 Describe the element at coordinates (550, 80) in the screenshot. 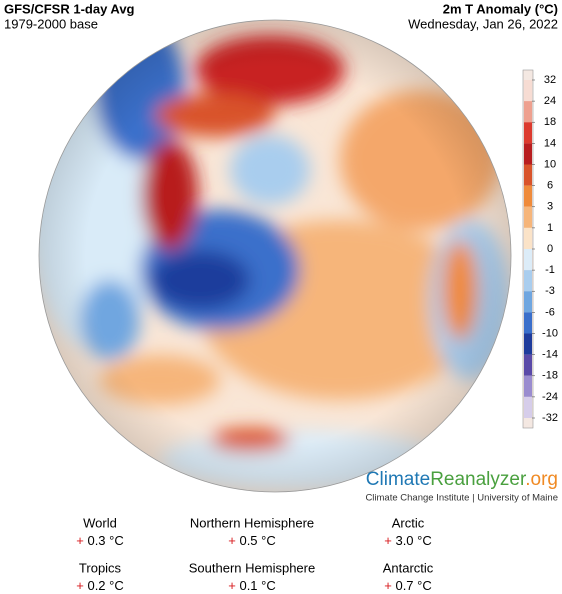

I see `colorbar-label: 32` at that location.